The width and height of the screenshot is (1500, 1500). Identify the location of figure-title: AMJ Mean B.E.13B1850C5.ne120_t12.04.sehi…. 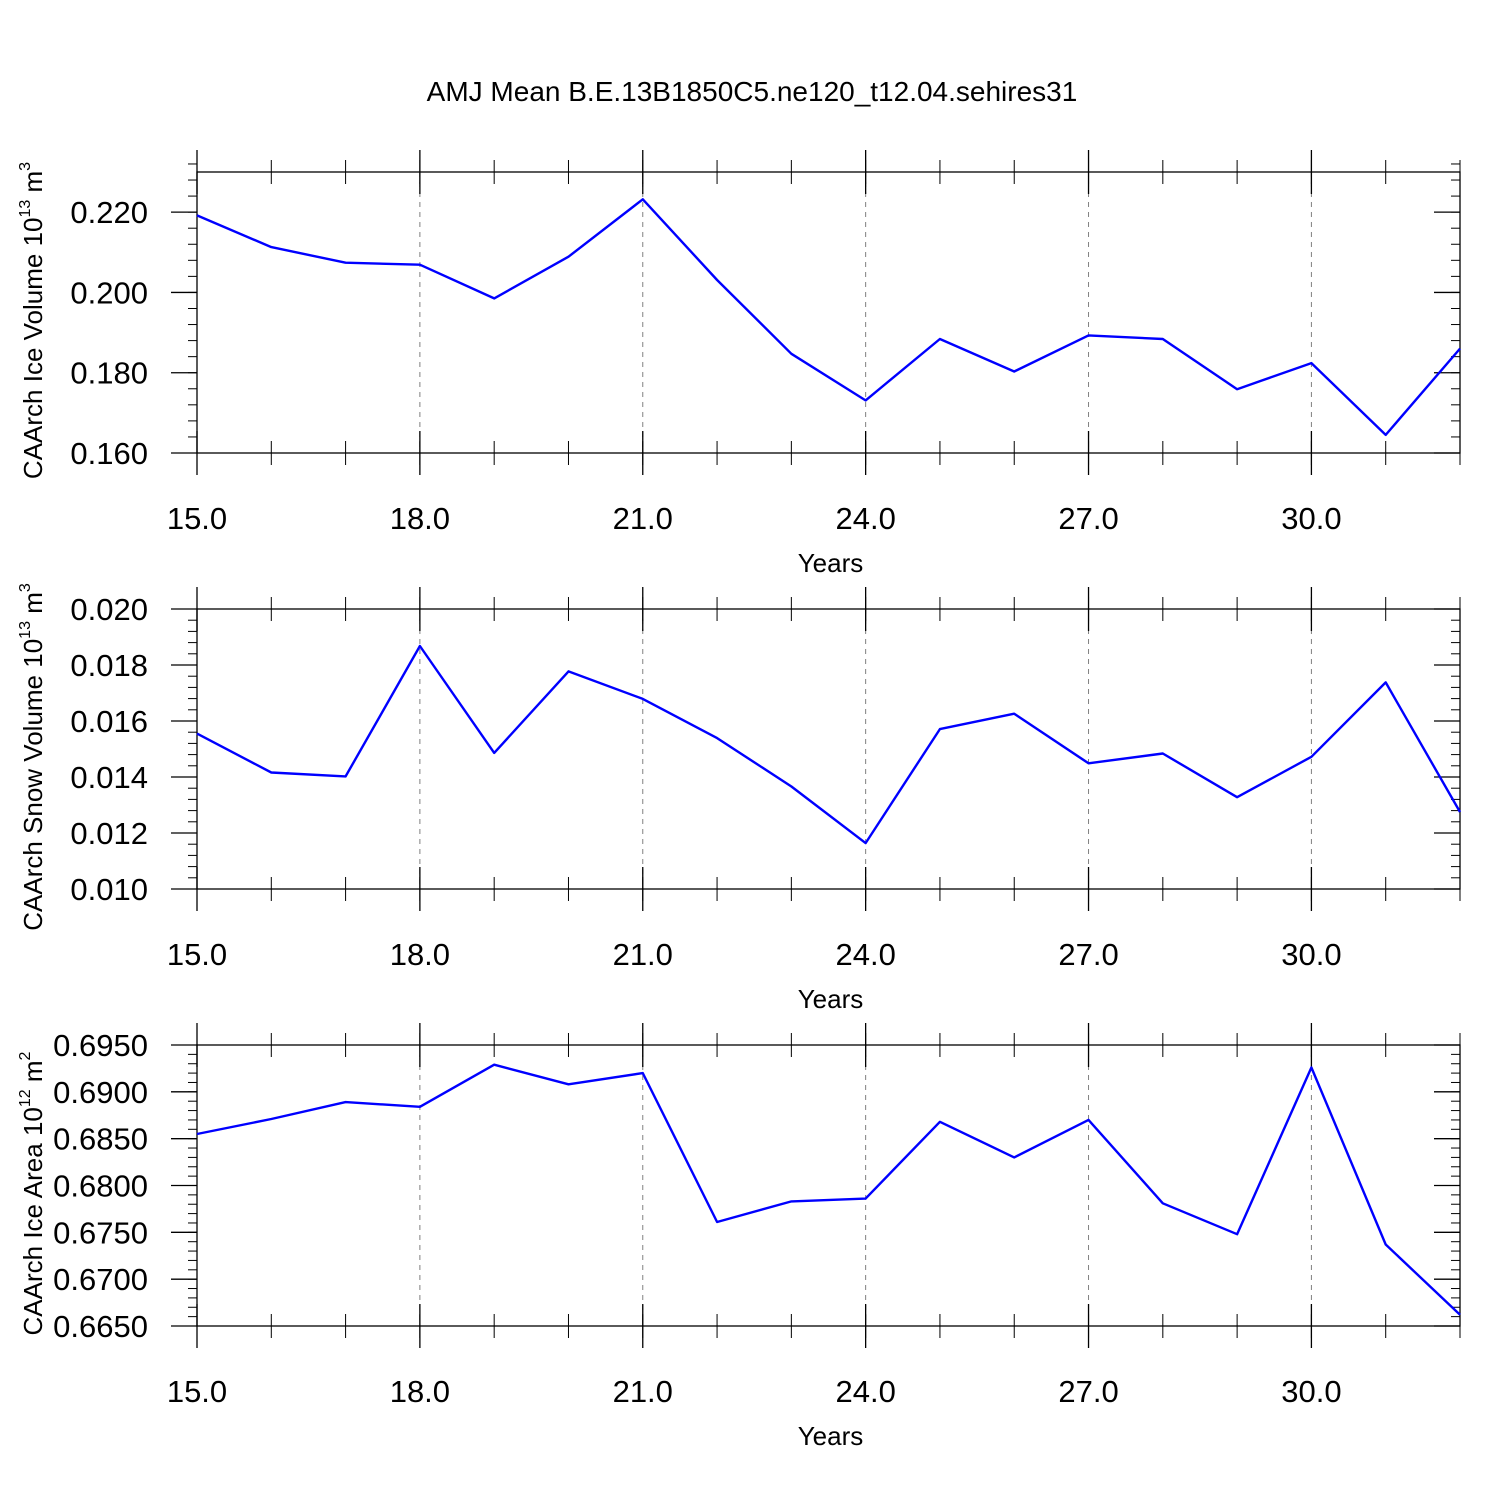
(752, 91).